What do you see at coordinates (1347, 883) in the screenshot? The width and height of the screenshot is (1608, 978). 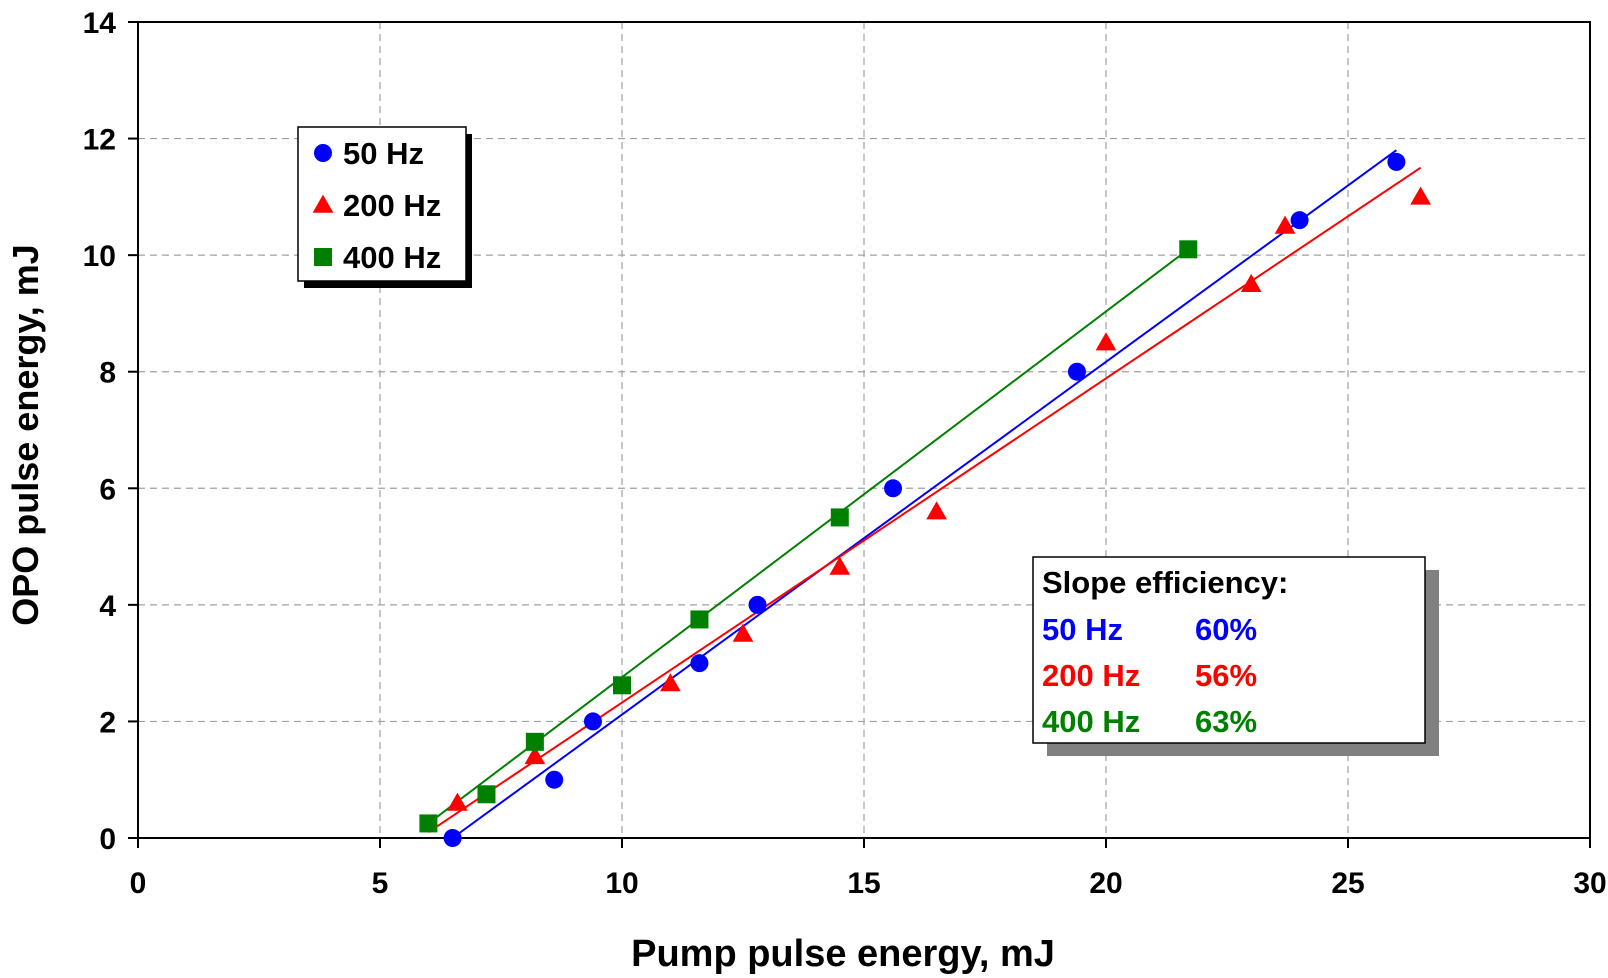 I see `x-tick-label: 25` at bounding box center [1347, 883].